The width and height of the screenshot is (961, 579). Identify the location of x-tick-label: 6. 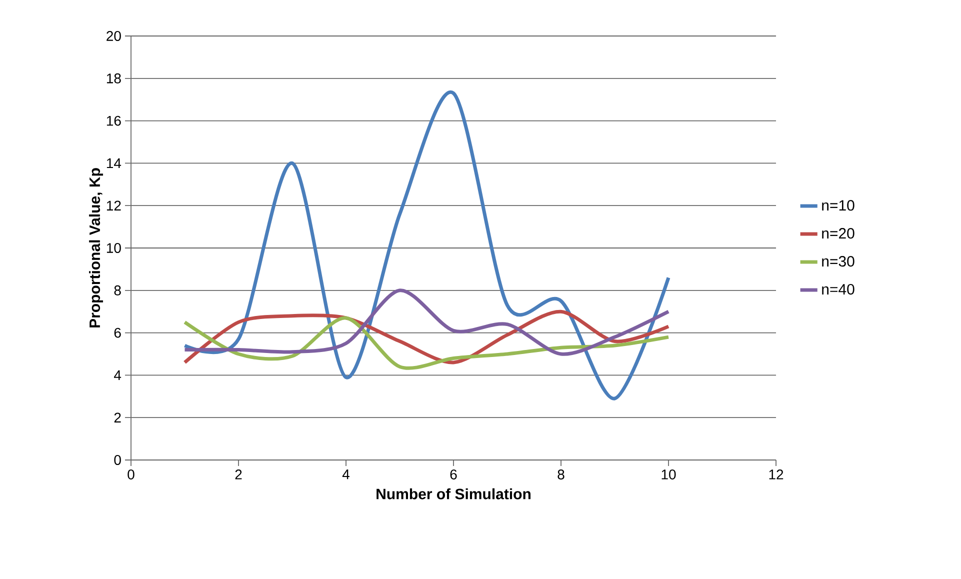
(453, 475).